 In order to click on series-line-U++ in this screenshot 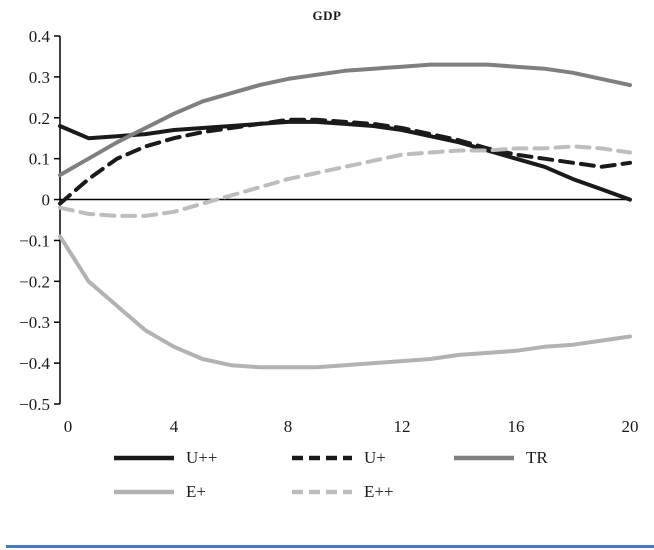, I will do `click(345, 160)`.